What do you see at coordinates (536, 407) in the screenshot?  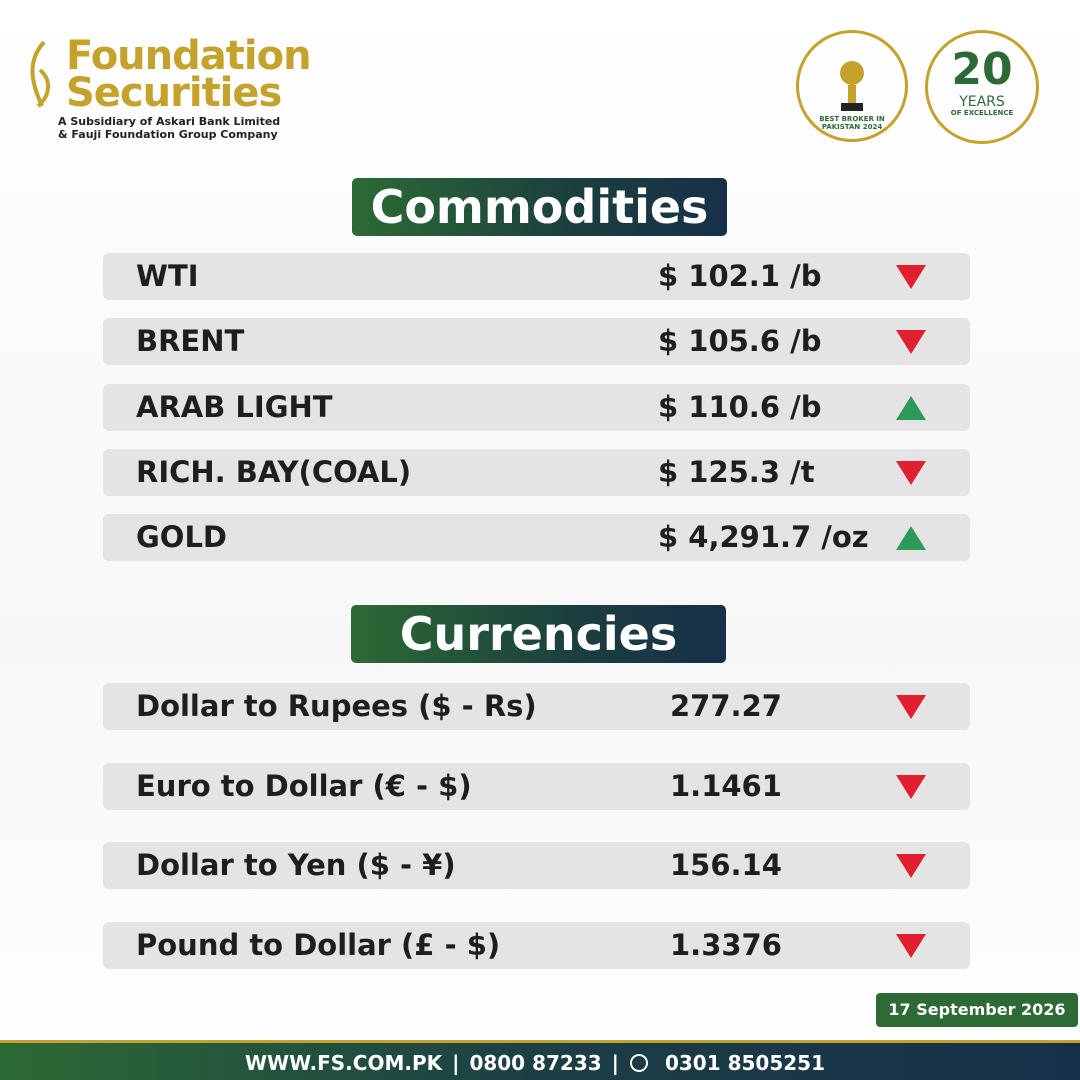 I see `row: ARAB LIGHT $ 110.6 /b` at bounding box center [536, 407].